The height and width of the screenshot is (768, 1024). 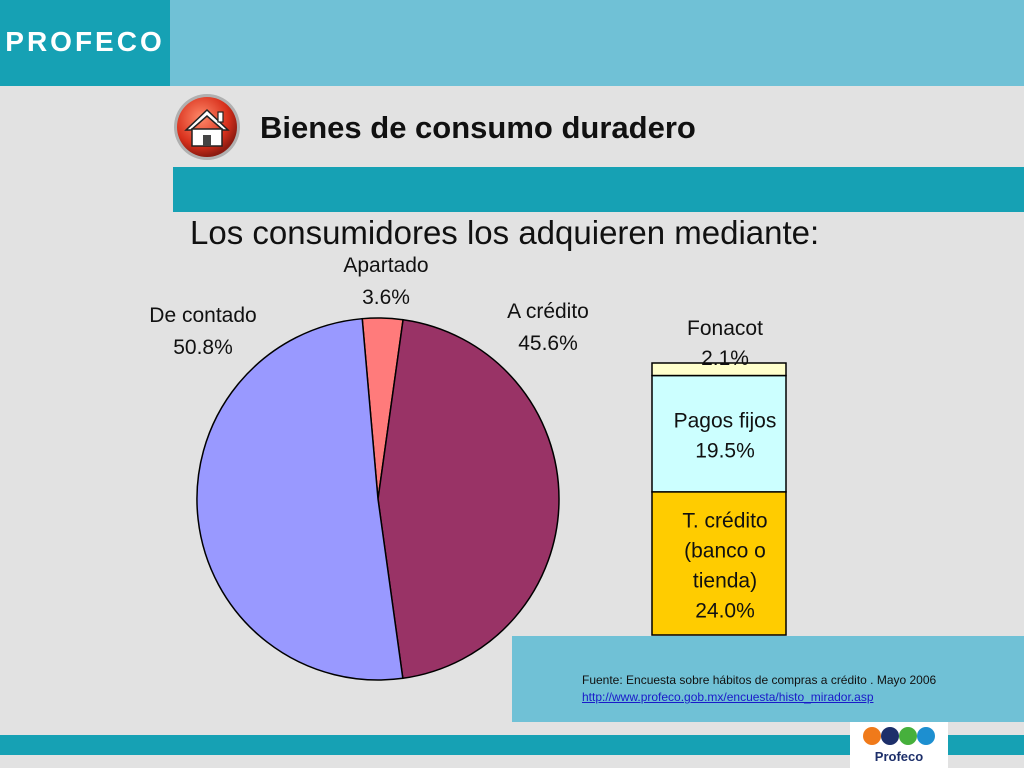 What do you see at coordinates (505, 232) in the screenshot?
I see `chart-subtitle: Los consumidores los adquieren mediante:` at bounding box center [505, 232].